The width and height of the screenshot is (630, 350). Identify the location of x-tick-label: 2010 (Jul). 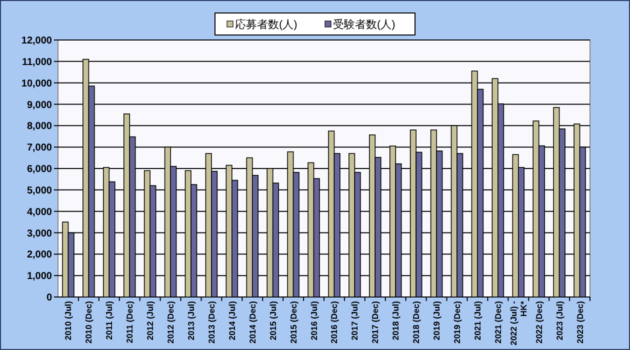
(68, 320).